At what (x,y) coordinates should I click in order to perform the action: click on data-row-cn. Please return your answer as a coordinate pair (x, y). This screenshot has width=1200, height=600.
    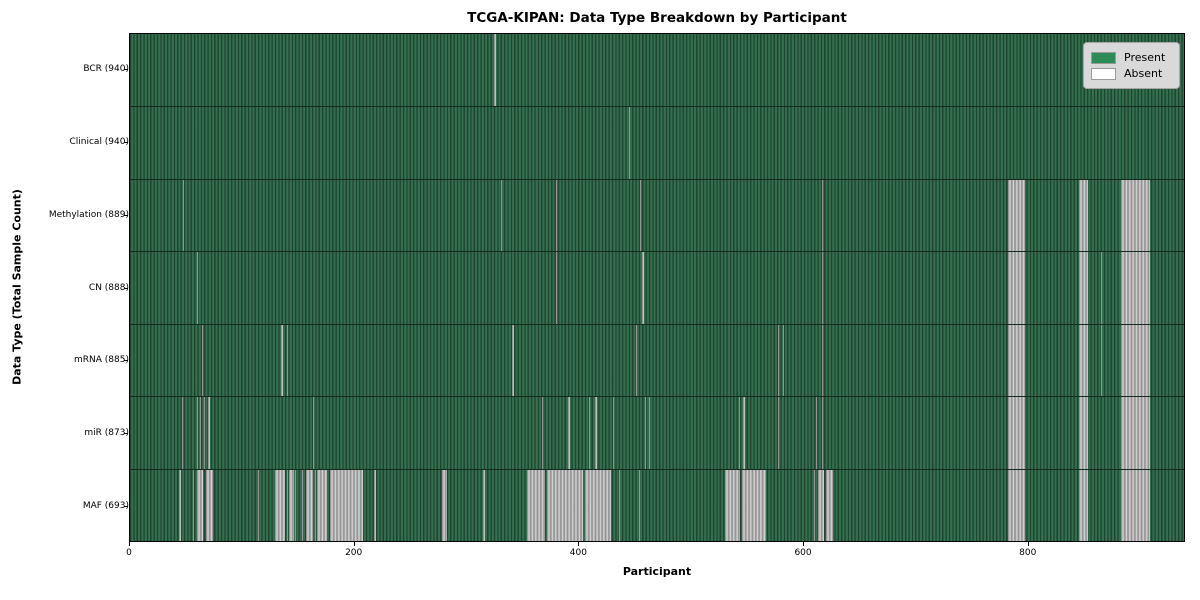
    Looking at the image, I should click on (657, 287).